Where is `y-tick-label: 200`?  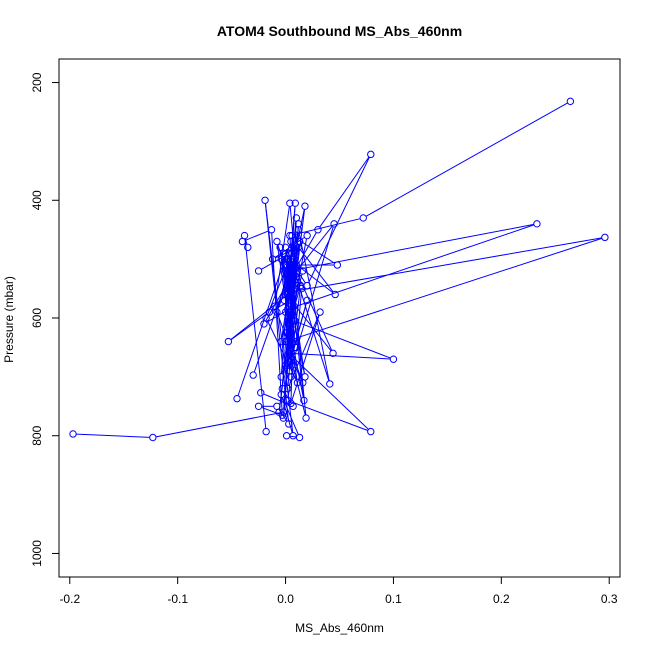 y-tick-label: 200 is located at coordinates (37, 82).